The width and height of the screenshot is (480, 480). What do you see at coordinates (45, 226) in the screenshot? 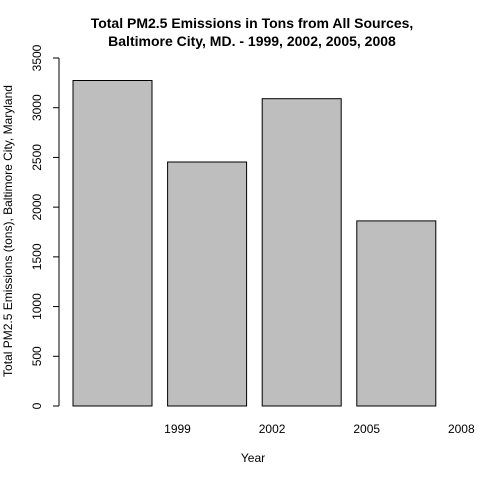
I see `y-axis: 0 500 1000 1500 2000 2500 3000 3500` at bounding box center [45, 226].